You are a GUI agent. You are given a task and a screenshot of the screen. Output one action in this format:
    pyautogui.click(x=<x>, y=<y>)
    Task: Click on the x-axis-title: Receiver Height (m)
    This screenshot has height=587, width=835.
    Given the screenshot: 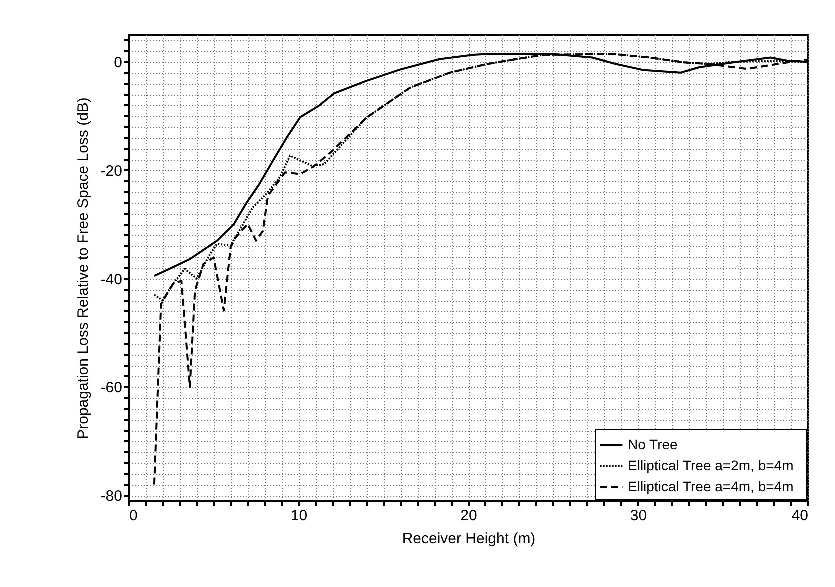 What is the action you would take?
    pyautogui.click(x=469, y=539)
    